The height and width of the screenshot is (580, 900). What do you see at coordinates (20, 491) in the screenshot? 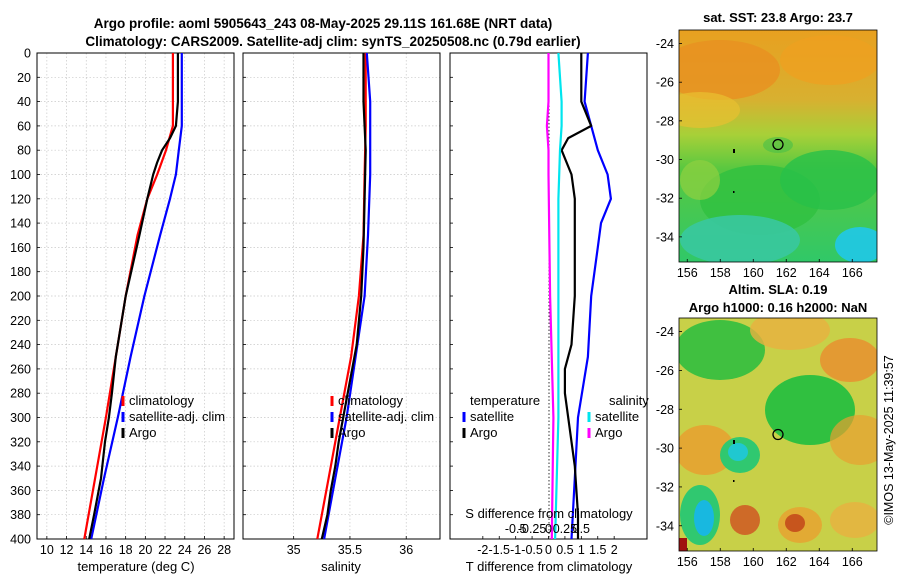
I see `depth-tick-label: 360` at bounding box center [20, 491].